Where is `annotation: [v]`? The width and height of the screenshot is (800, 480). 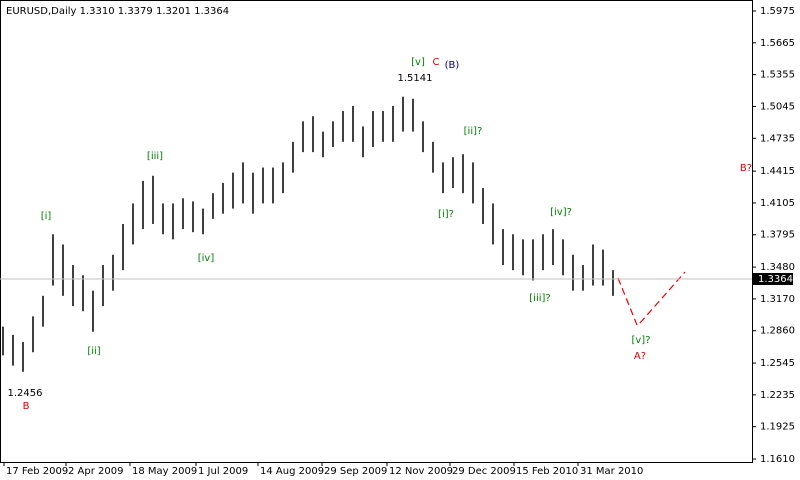 annotation: [v] is located at coordinates (418, 62).